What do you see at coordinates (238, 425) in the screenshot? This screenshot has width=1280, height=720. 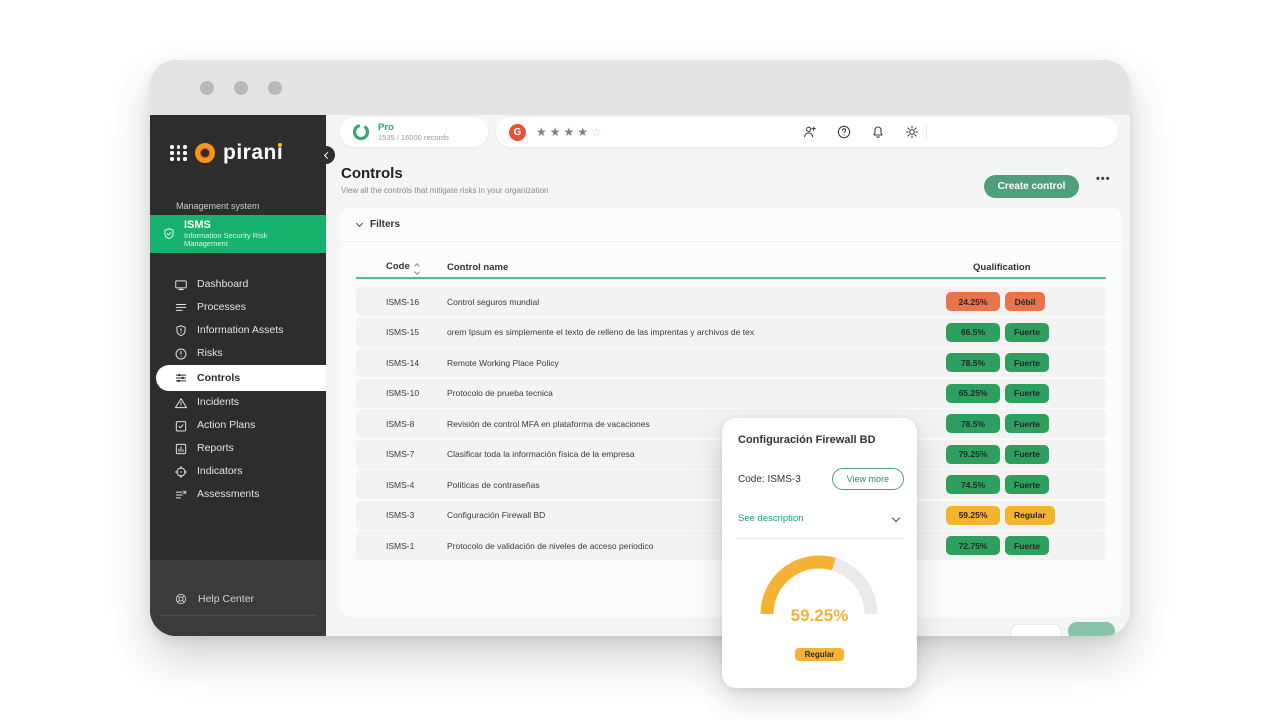 I see `sidebar-item-action-plans: Action Plans` at bounding box center [238, 425].